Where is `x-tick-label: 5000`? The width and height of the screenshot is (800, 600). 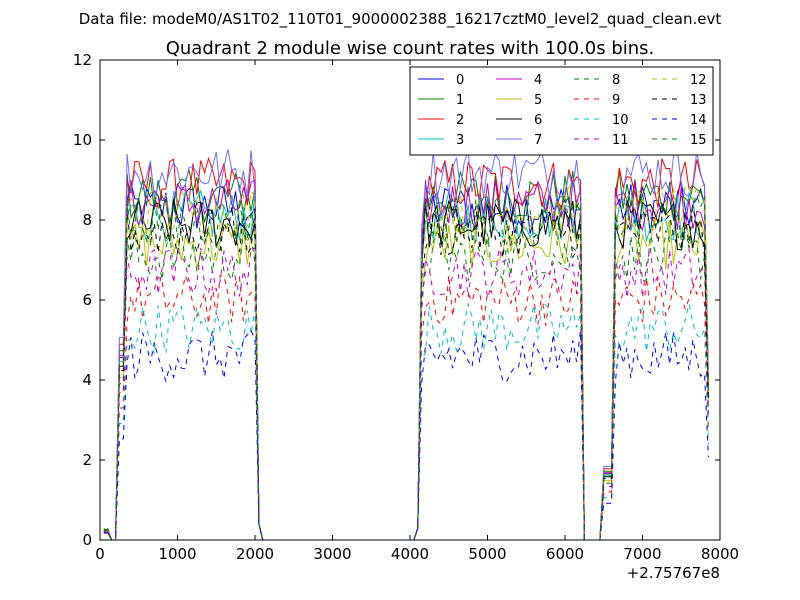 x-tick-label: 5000 is located at coordinates (487, 554).